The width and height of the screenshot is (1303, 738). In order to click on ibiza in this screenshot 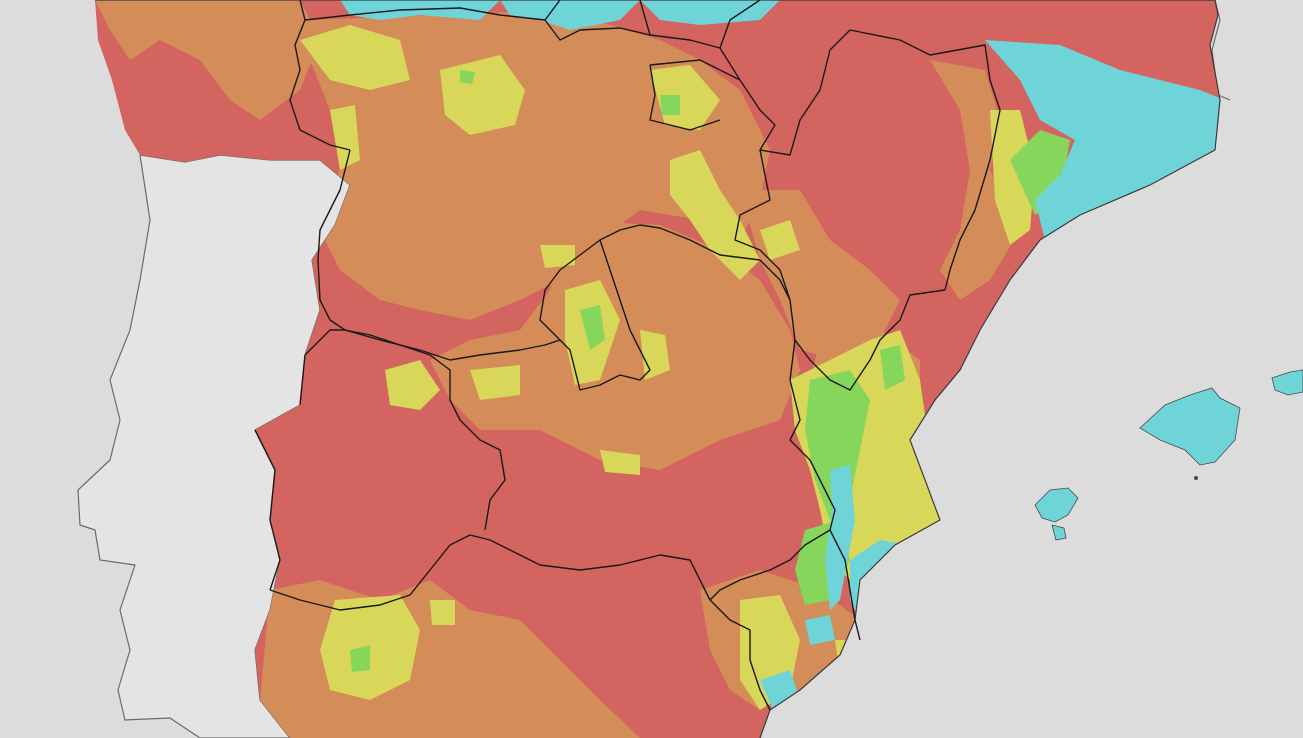, I will do `click(1056, 505)`.